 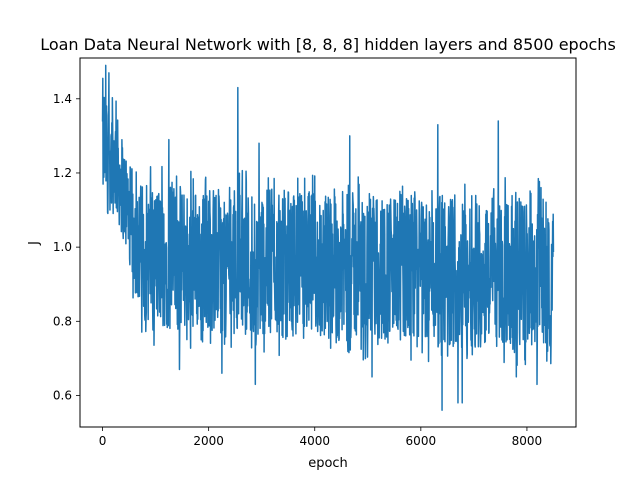 I want to click on x-axis-ticks: 0 2000 4000 6000 8000, so click(x=320, y=437).